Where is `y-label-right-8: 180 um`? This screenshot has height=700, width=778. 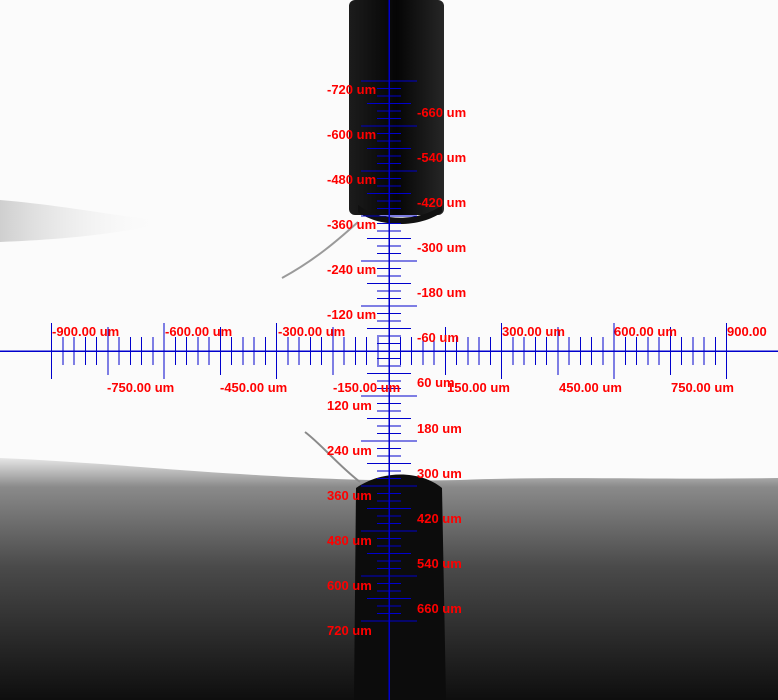
y-label-right-8: 180 um is located at coordinates (439, 428).